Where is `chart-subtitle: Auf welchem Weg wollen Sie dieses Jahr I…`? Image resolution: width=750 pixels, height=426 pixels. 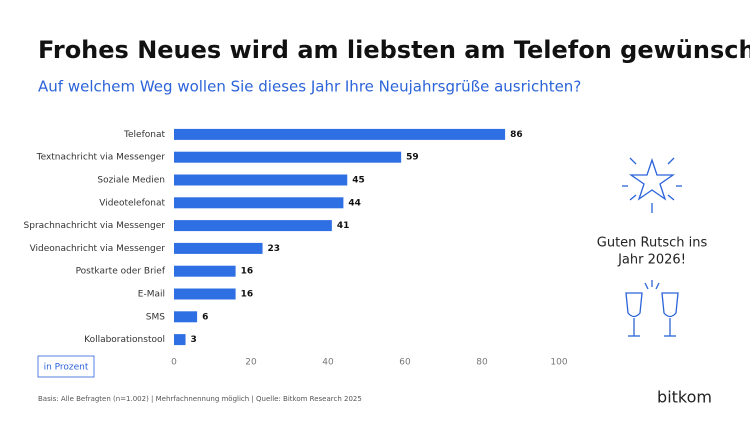
chart-subtitle: Auf welchem Weg wollen Sie dieses Jahr I… is located at coordinates (309, 87).